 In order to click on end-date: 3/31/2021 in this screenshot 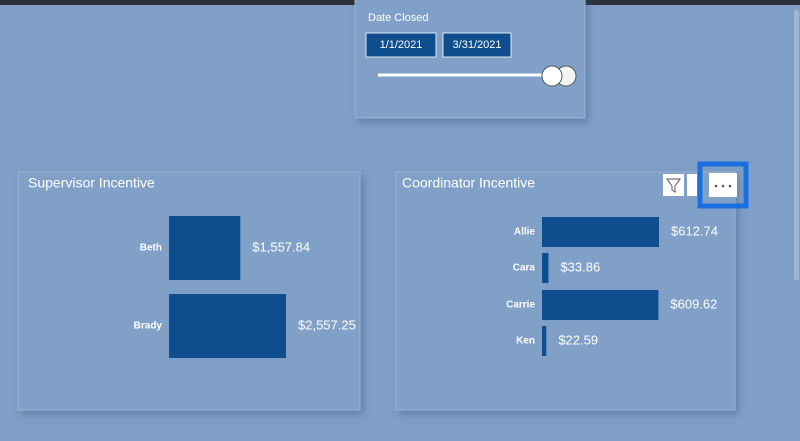, I will do `click(477, 45)`.